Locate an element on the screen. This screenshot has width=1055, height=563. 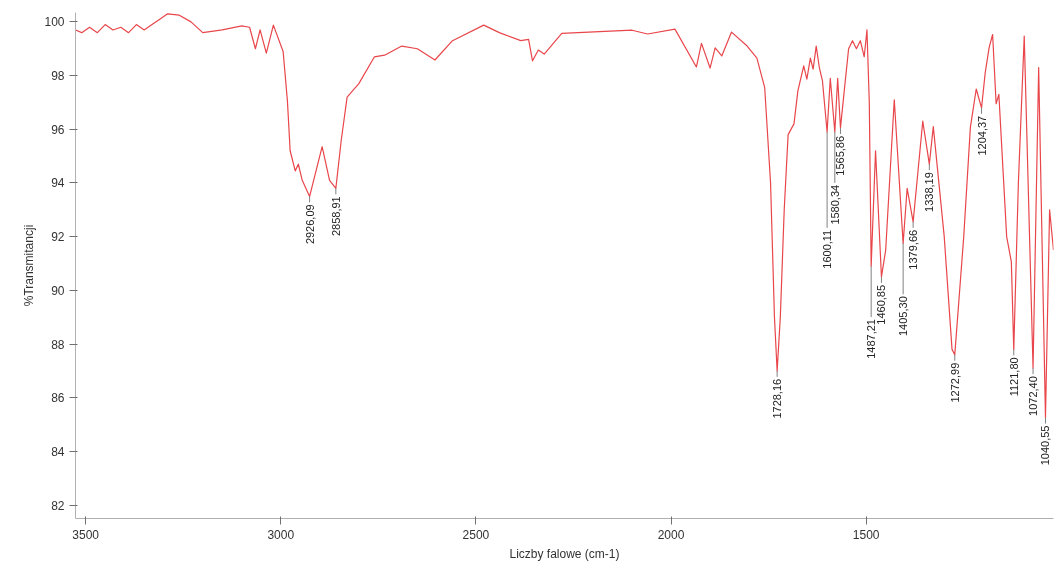
x-tick-label: 3500 is located at coordinates (86, 534).